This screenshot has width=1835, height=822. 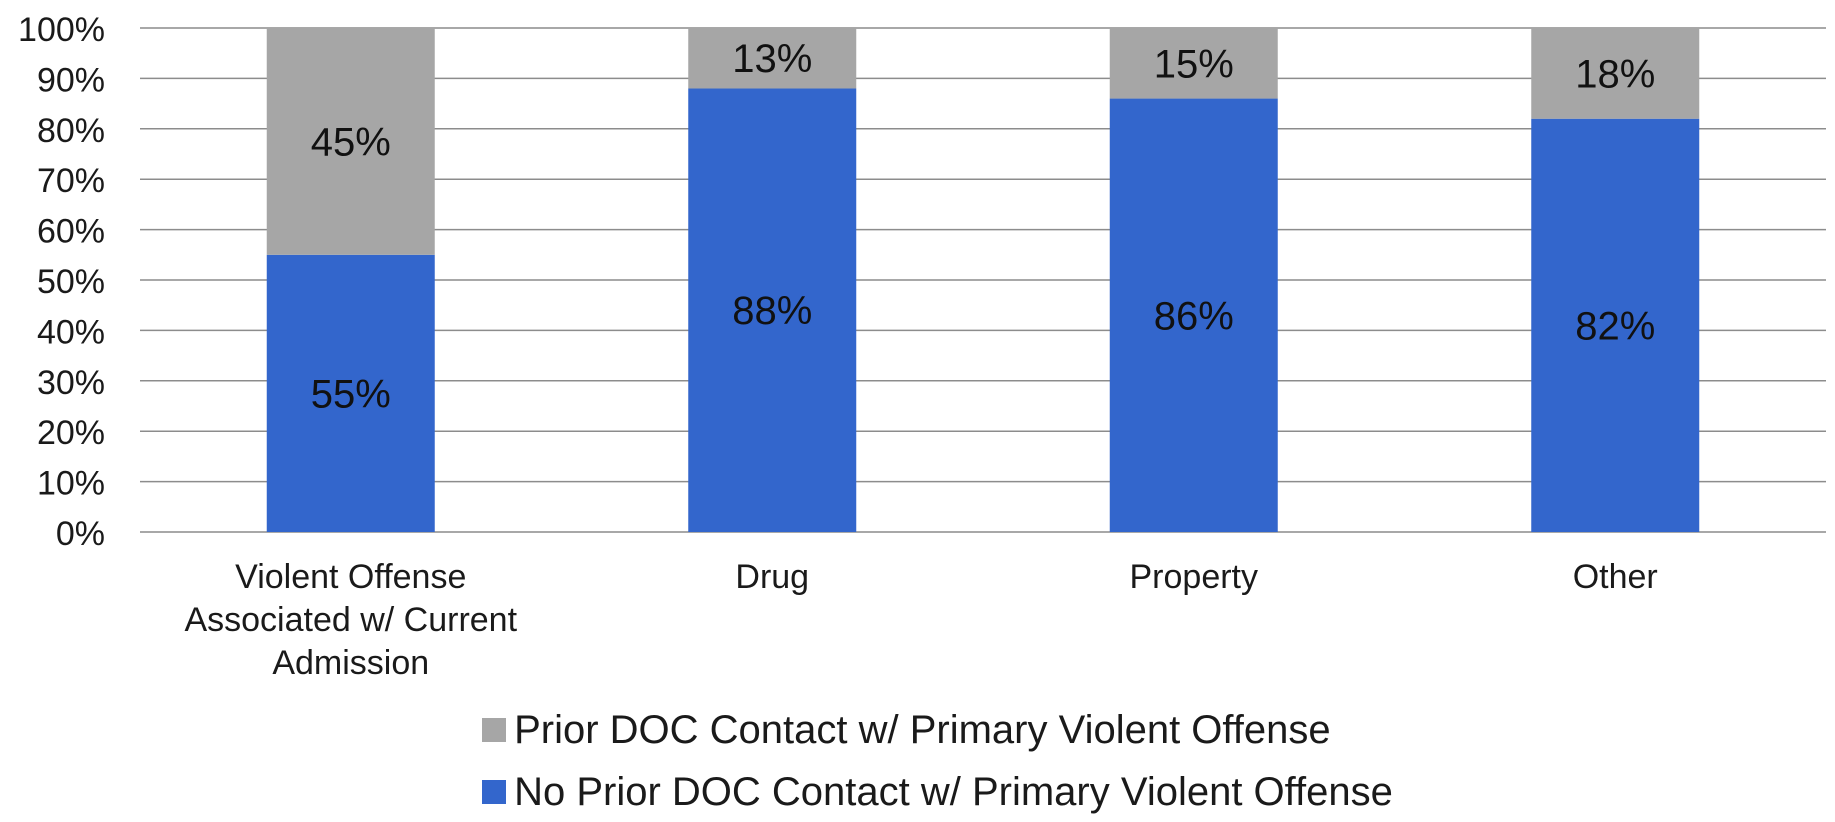 I want to click on x-tick-label: Property, so click(x=1194, y=577).